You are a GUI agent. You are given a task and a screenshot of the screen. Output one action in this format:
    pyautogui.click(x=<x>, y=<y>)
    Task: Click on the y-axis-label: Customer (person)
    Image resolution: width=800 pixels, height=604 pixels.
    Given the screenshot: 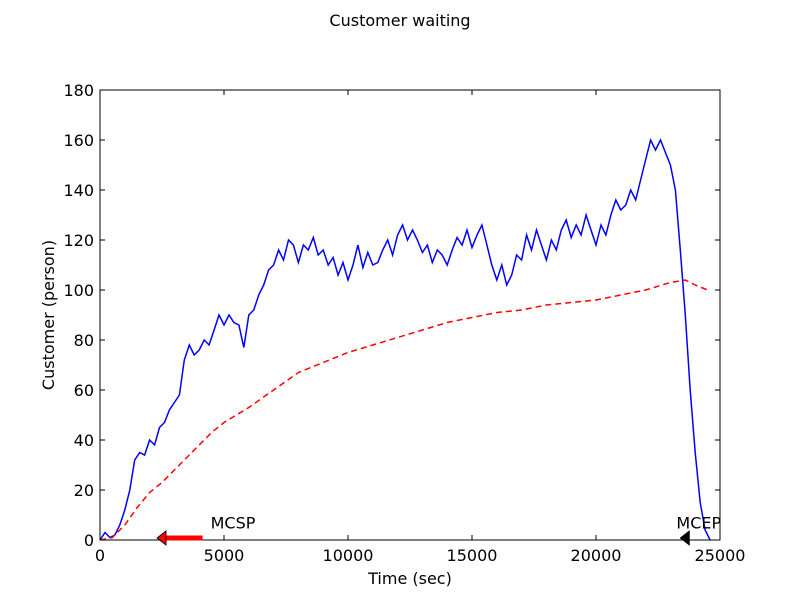 What is the action you would take?
    pyautogui.click(x=48, y=315)
    